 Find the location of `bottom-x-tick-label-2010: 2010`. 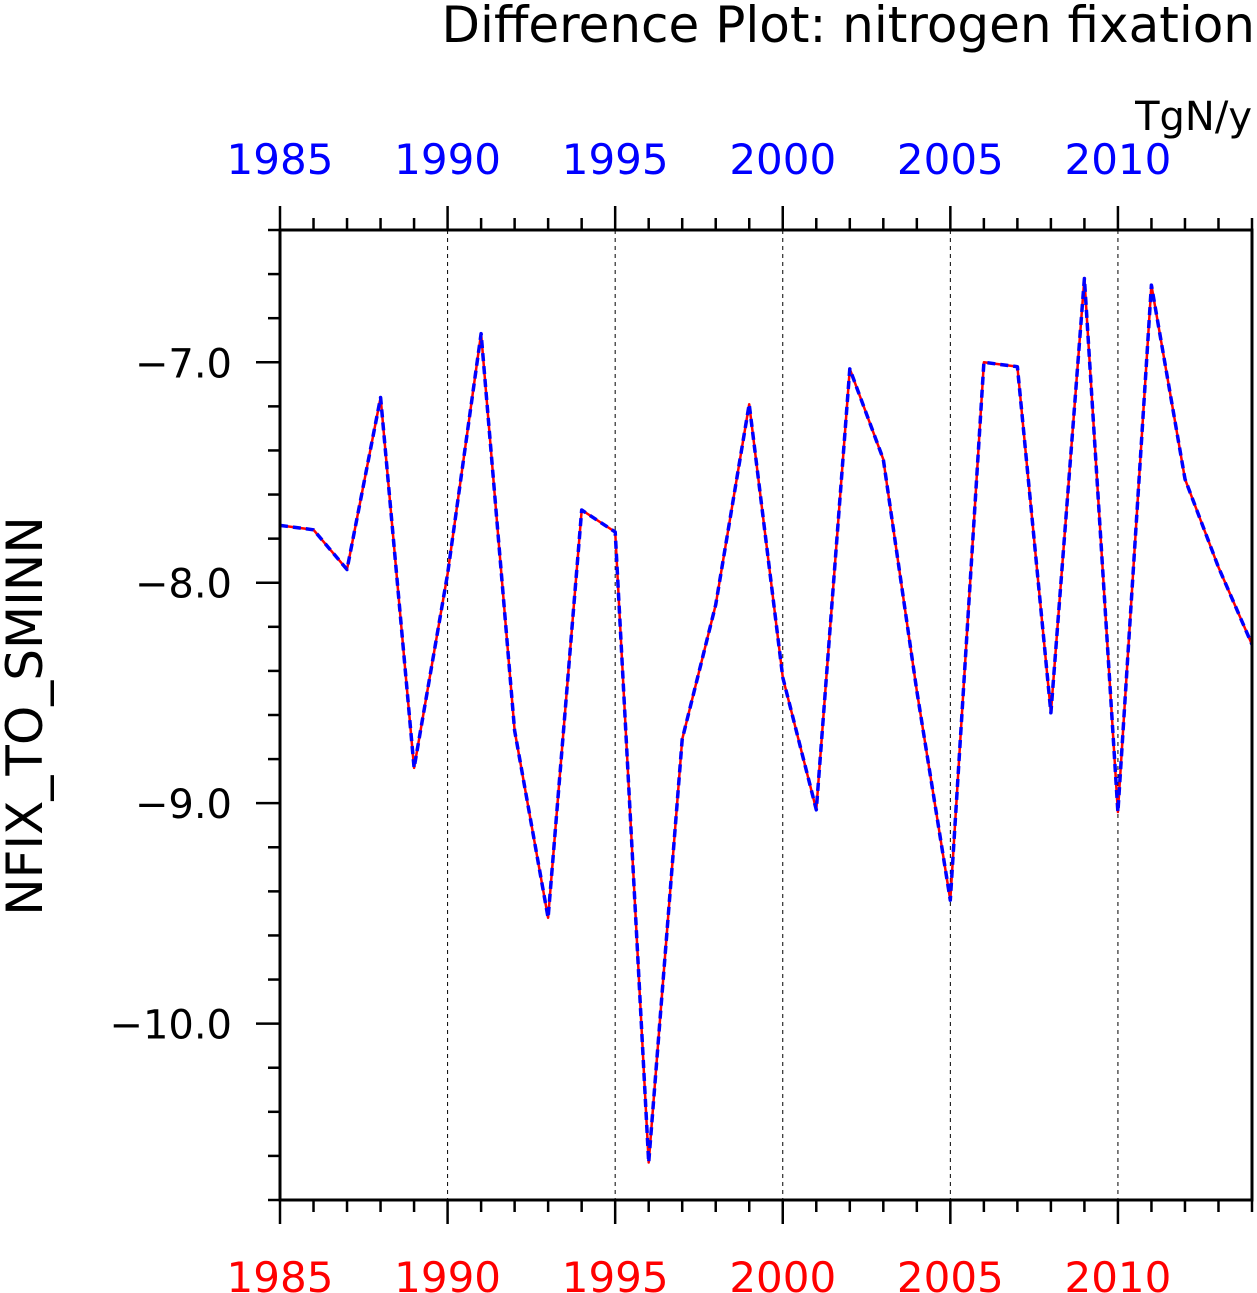

bottom-x-tick-label-2010: 2010 is located at coordinates (1117, 1273).